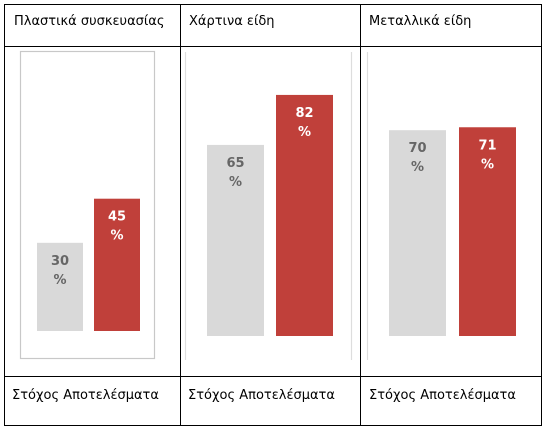 Image resolution: width=546 pixels, height=430 pixels. Describe the element at coordinates (487, 231) in the screenshot. I see `bar-metals-result` at that location.